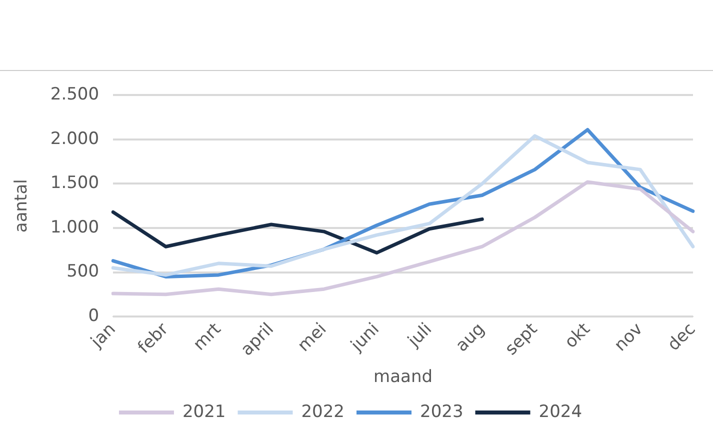 The width and height of the screenshot is (713, 430). I want to click on y-tick-label: 1.000, so click(75, 227).